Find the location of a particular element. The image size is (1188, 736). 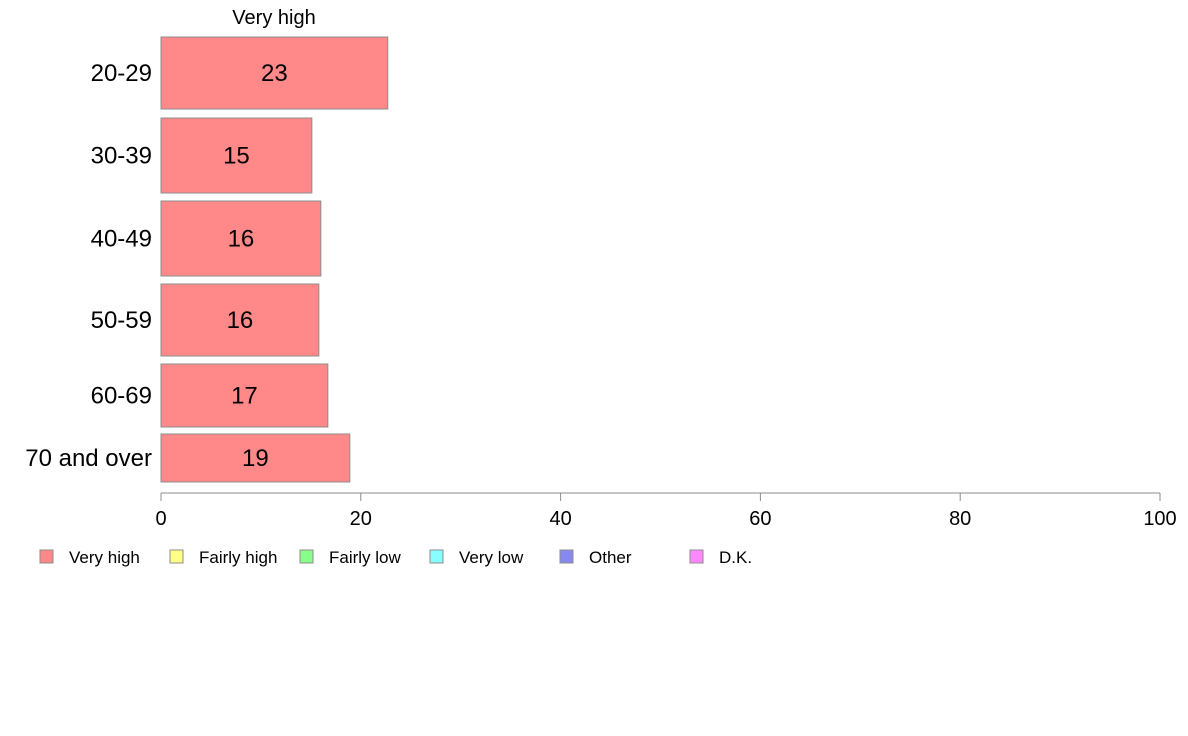

category-label: 30-39 is located at coordinates (121, 156).